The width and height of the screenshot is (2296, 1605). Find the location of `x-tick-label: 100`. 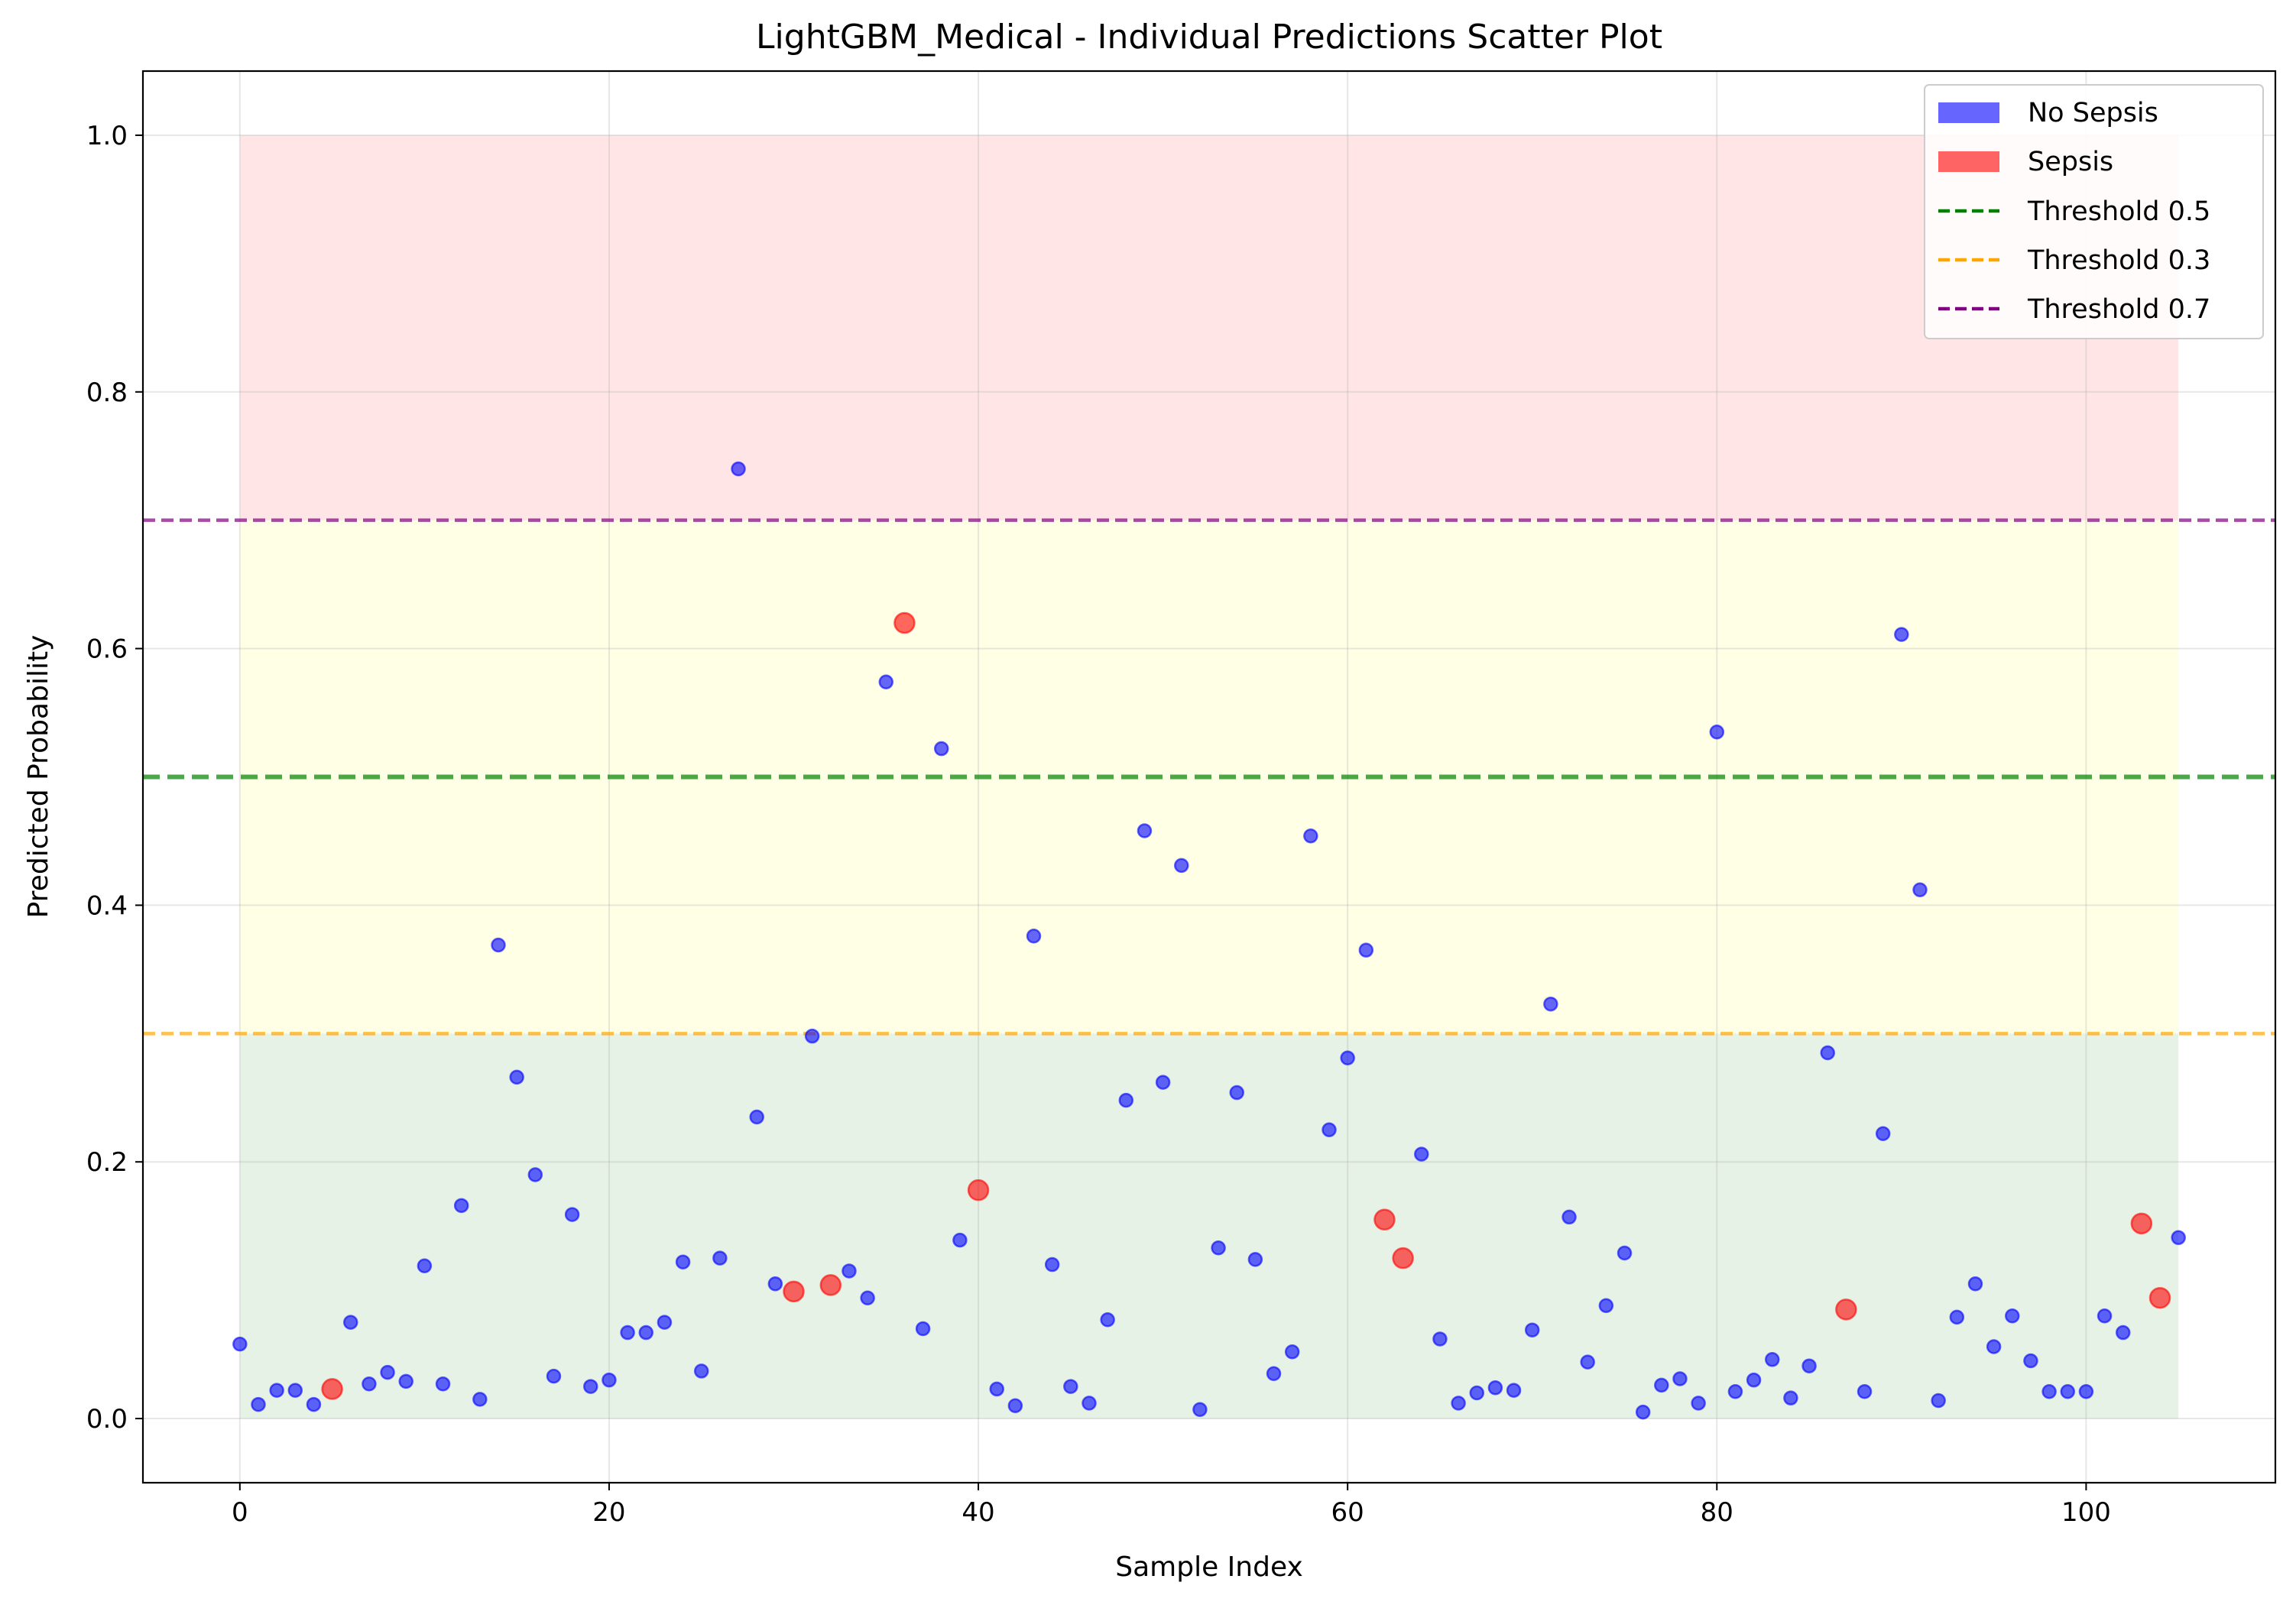

x-tick-label: 100 is located at coordinates (2086, 1512).